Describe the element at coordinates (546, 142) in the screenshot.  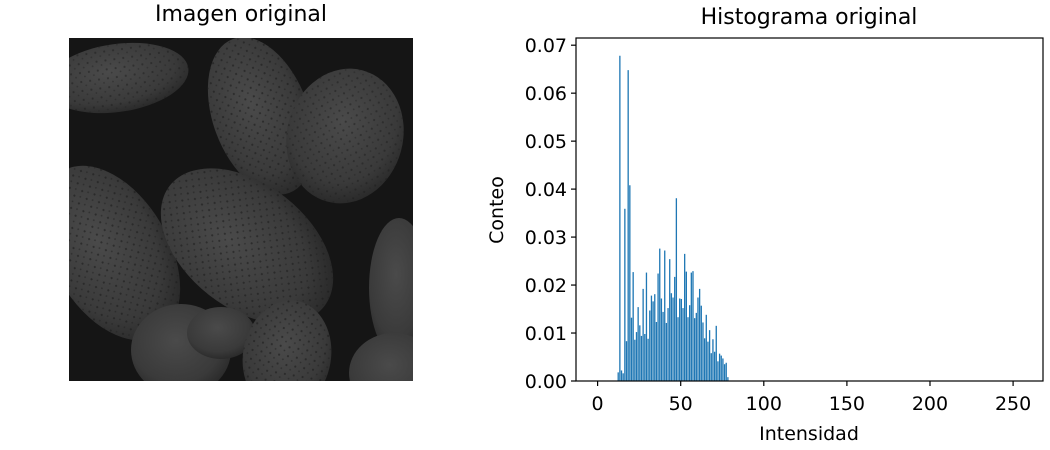
I see `y-tick-label: 0.05` at that location.